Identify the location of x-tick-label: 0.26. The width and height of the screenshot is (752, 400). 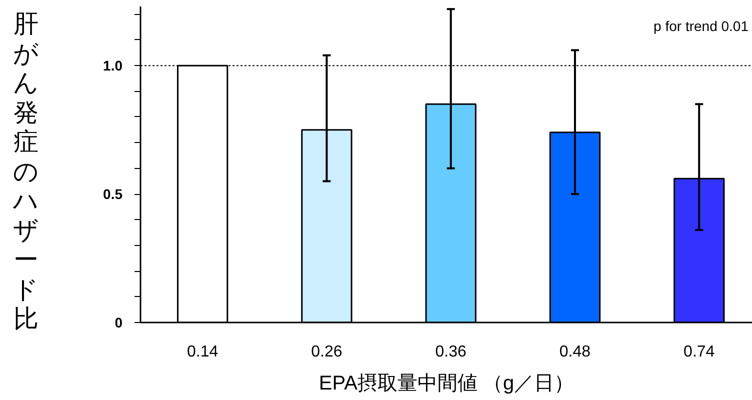
(326, 352).